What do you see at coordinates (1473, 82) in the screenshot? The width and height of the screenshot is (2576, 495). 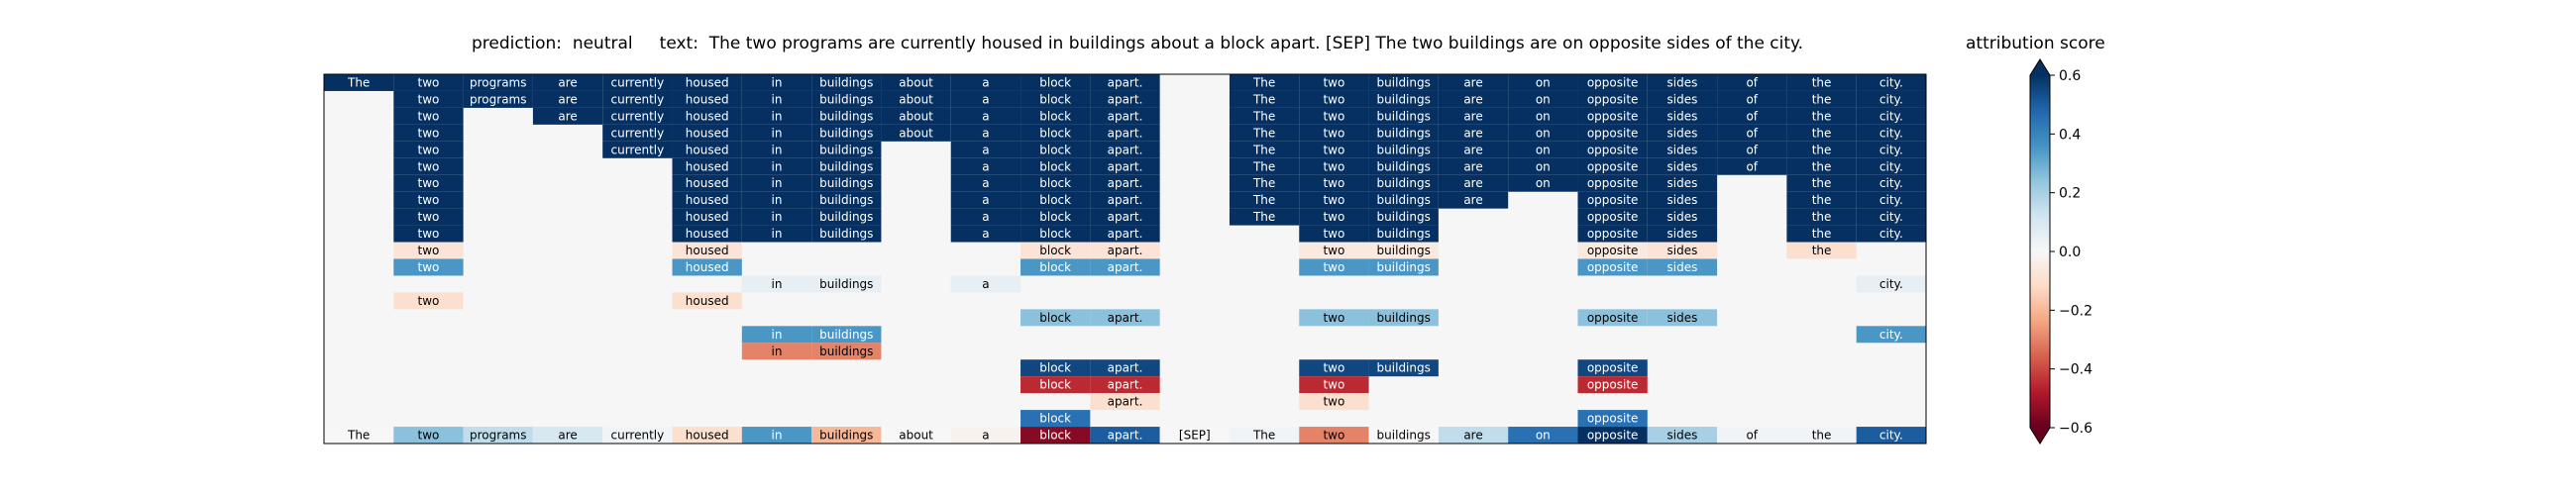 I see `cell-token-label: are` at bounding box center [1473, 82].